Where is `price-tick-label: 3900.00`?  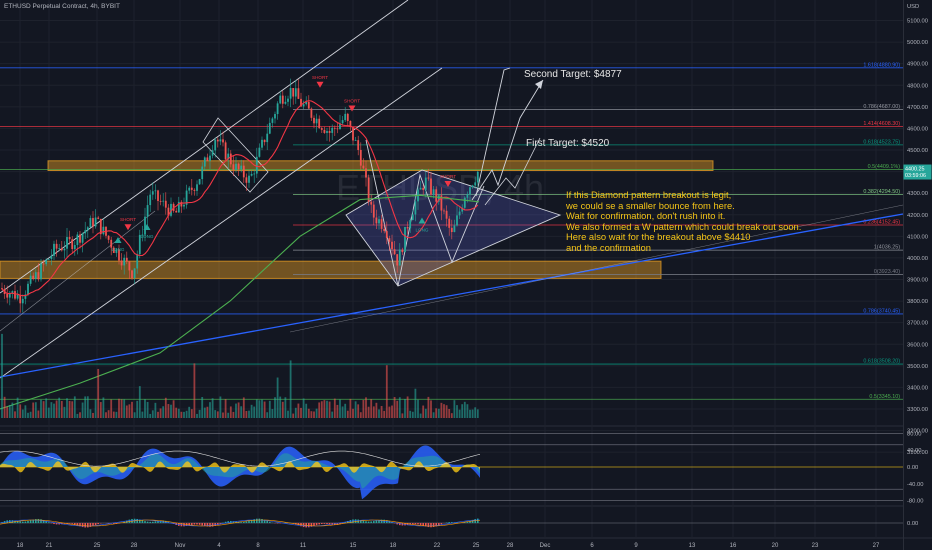 price-tick-label: 3900.00 is located at coordinates (917, 281).